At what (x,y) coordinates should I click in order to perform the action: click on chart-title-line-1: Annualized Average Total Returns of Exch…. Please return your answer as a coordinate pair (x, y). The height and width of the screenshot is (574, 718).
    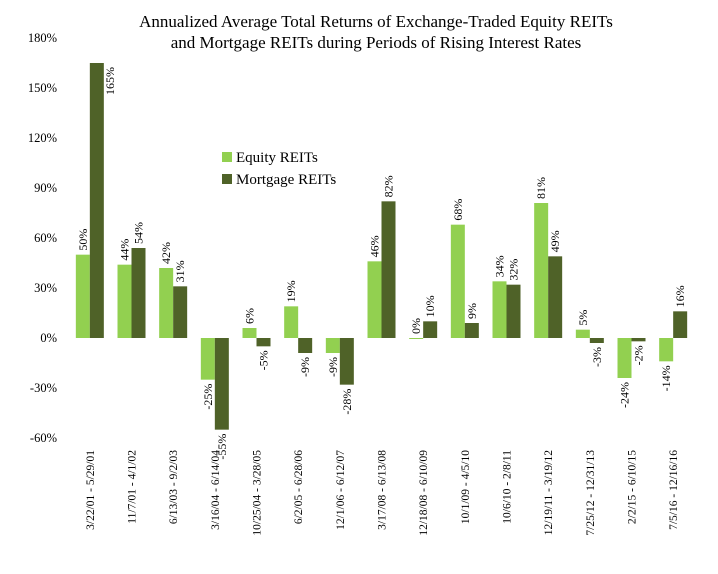
    Looking at the image, I should click on (376, 21).